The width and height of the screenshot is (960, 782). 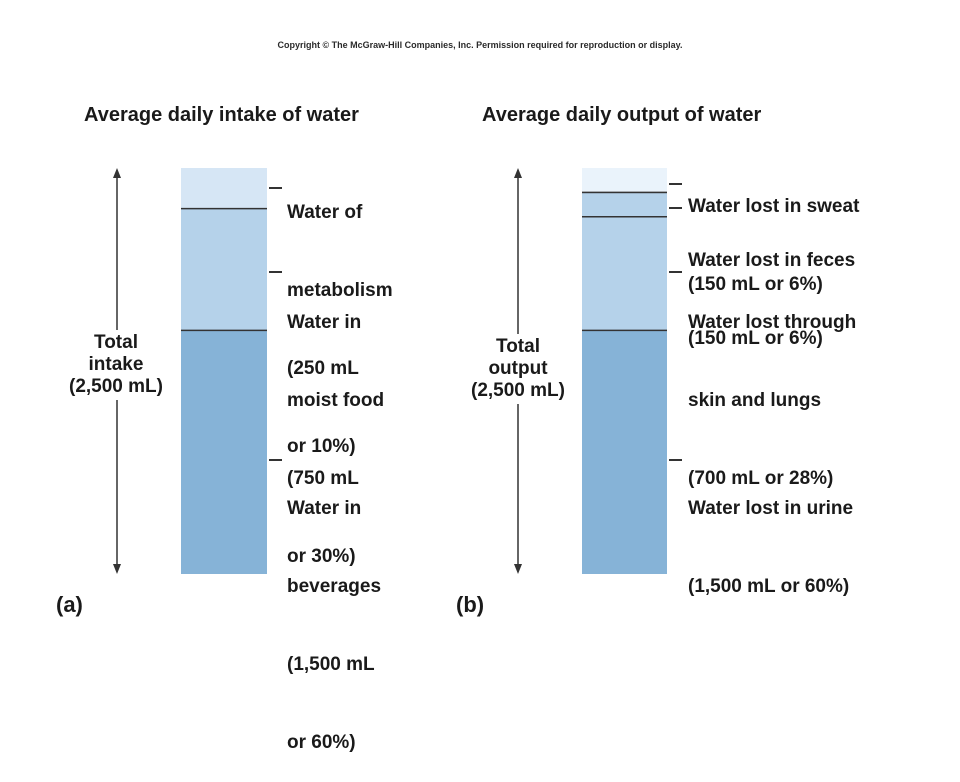 I want to click on label-line: Water lost in feces, so click(x=772, y=260).